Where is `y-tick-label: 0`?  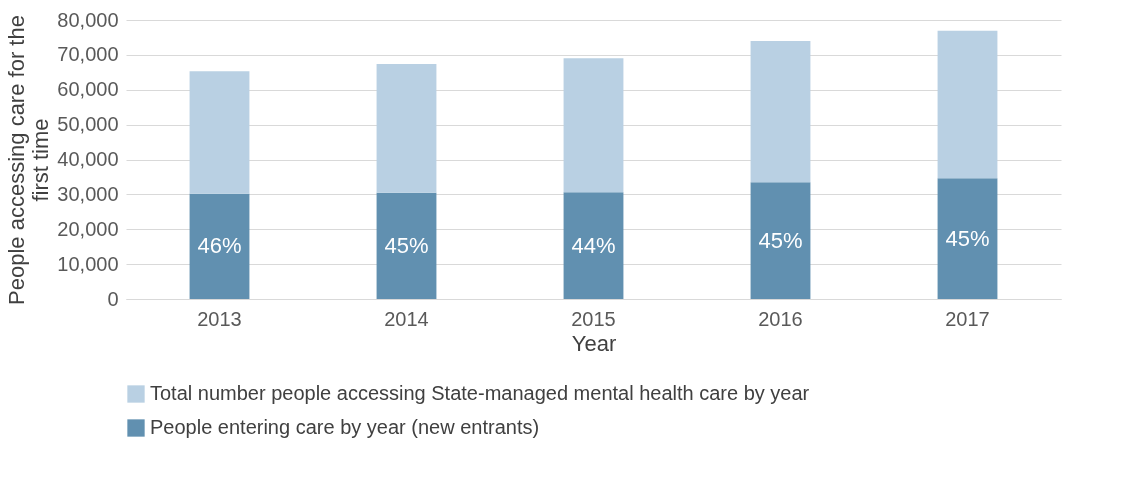
y-tick-label: 0 is located at coordinates (113, 298).